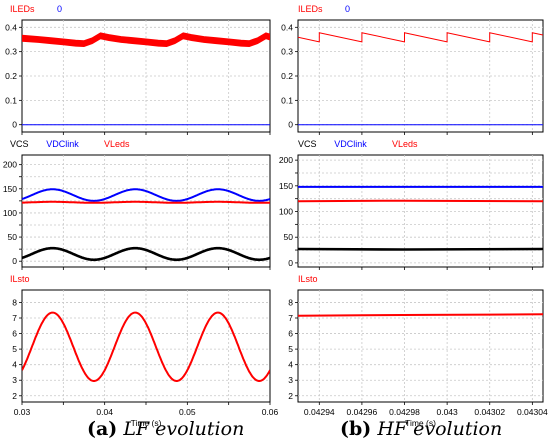 The image size is (550, 448). What do you see at coordinates (22, 412) in the screenshot?
I see `lf-ilsto-xtick-label-0: 0.03` at bounding box center [22, 412].